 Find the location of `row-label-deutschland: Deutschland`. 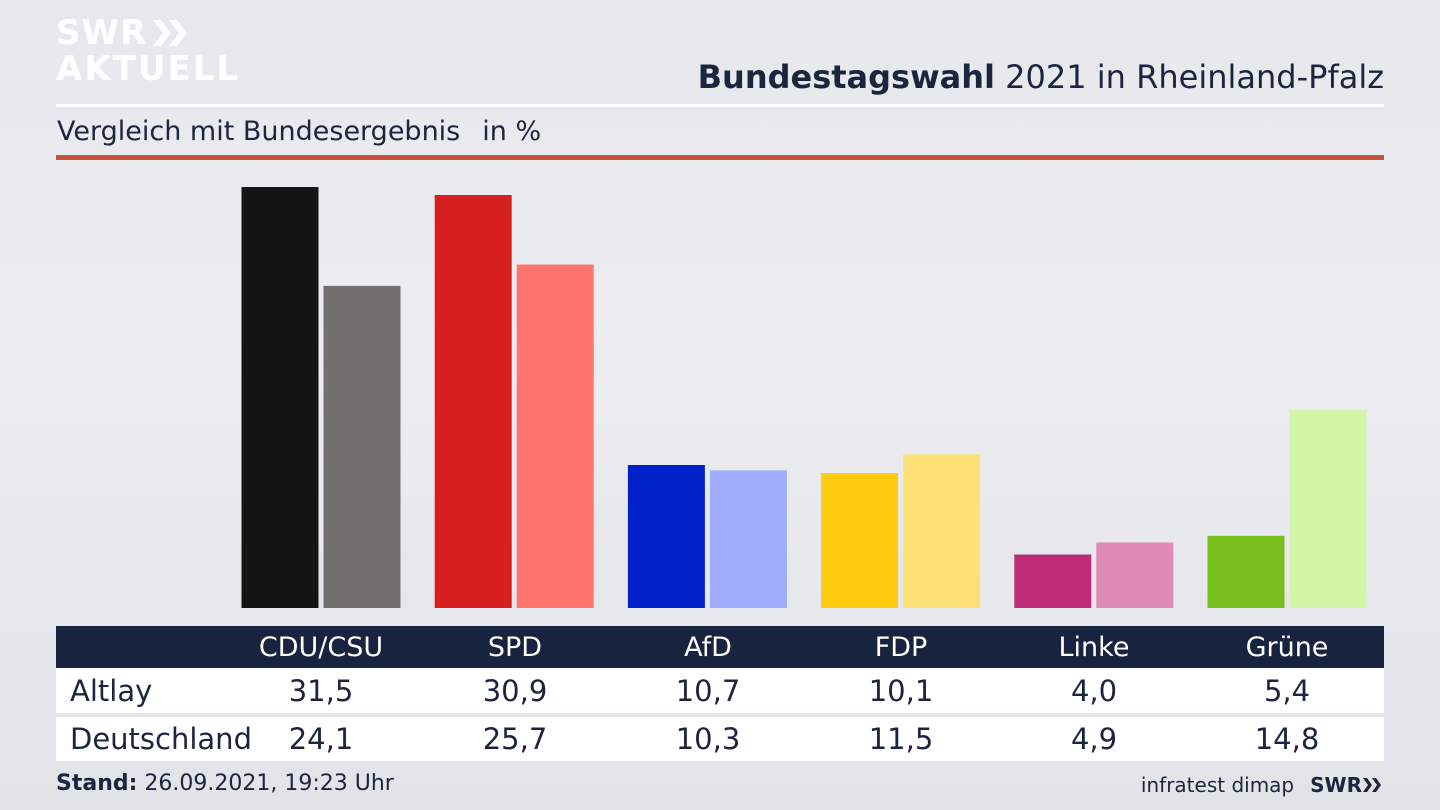

row-label-deutschland: Deutschland is located at coordinates (161, 739).